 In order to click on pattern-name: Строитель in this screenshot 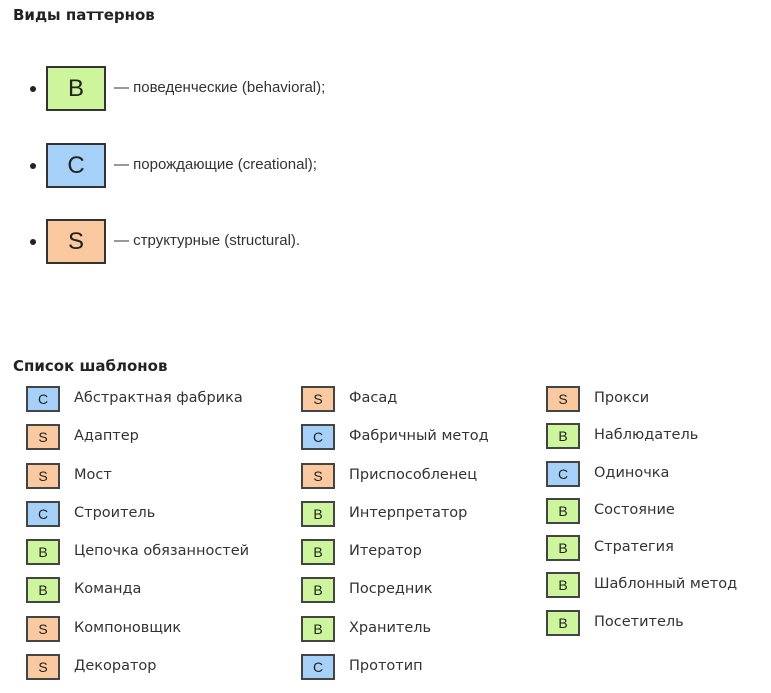, I will do `click(115, 512)`.